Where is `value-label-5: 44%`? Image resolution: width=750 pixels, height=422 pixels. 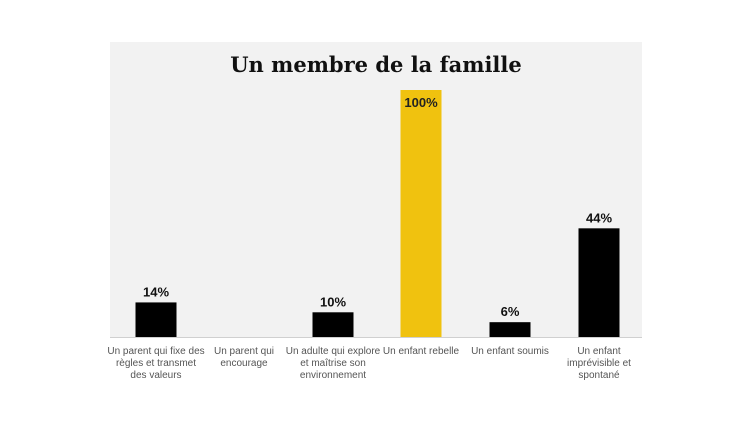
value-label-5: 44% is located at coordinates (599, 217).